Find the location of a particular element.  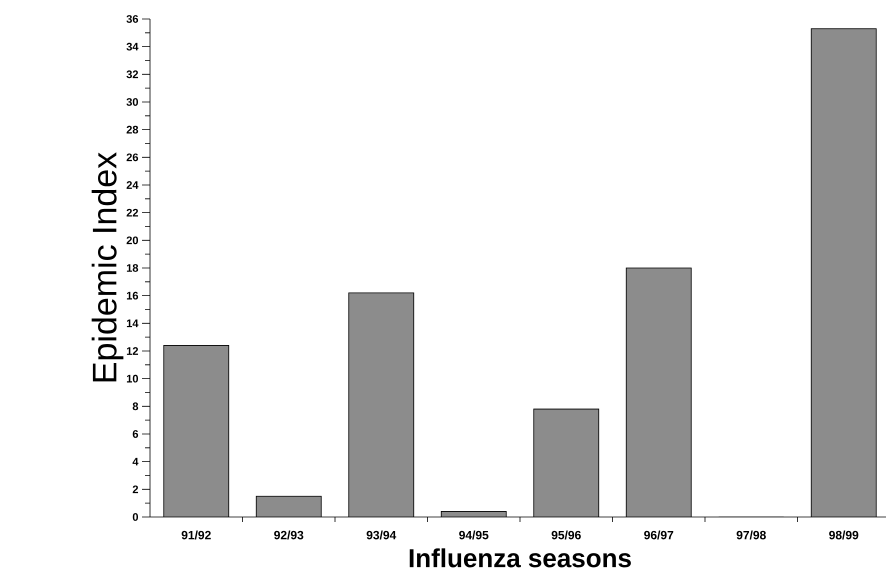

y-tick-label: 2 is located at coordinates (135, 489).